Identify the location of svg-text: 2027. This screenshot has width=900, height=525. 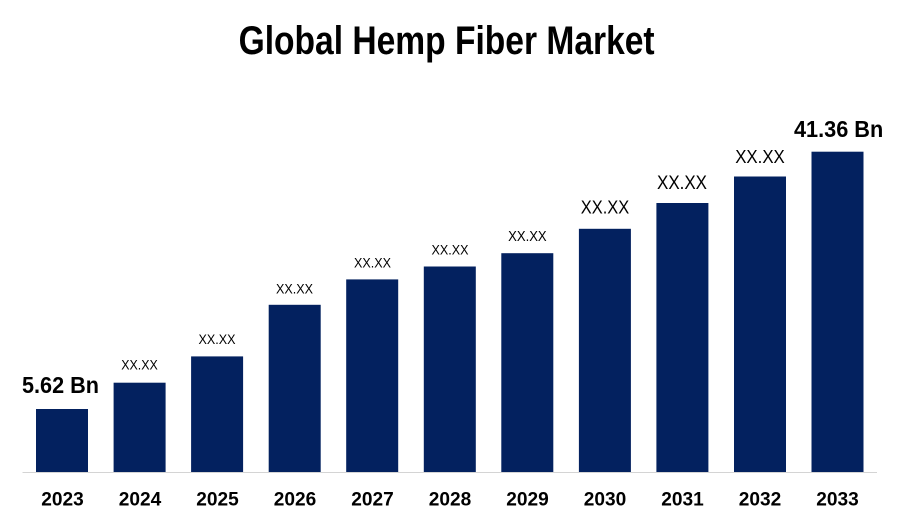
(372, 500).